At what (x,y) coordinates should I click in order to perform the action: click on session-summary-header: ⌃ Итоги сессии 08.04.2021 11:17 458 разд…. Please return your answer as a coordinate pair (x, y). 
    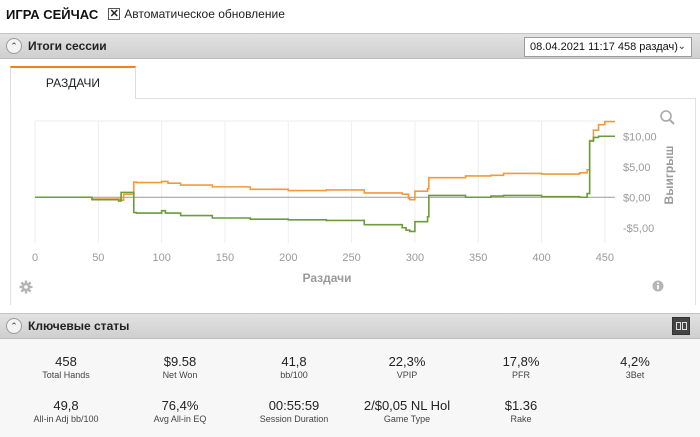
    Looking at the image, I should click on (350, 46).